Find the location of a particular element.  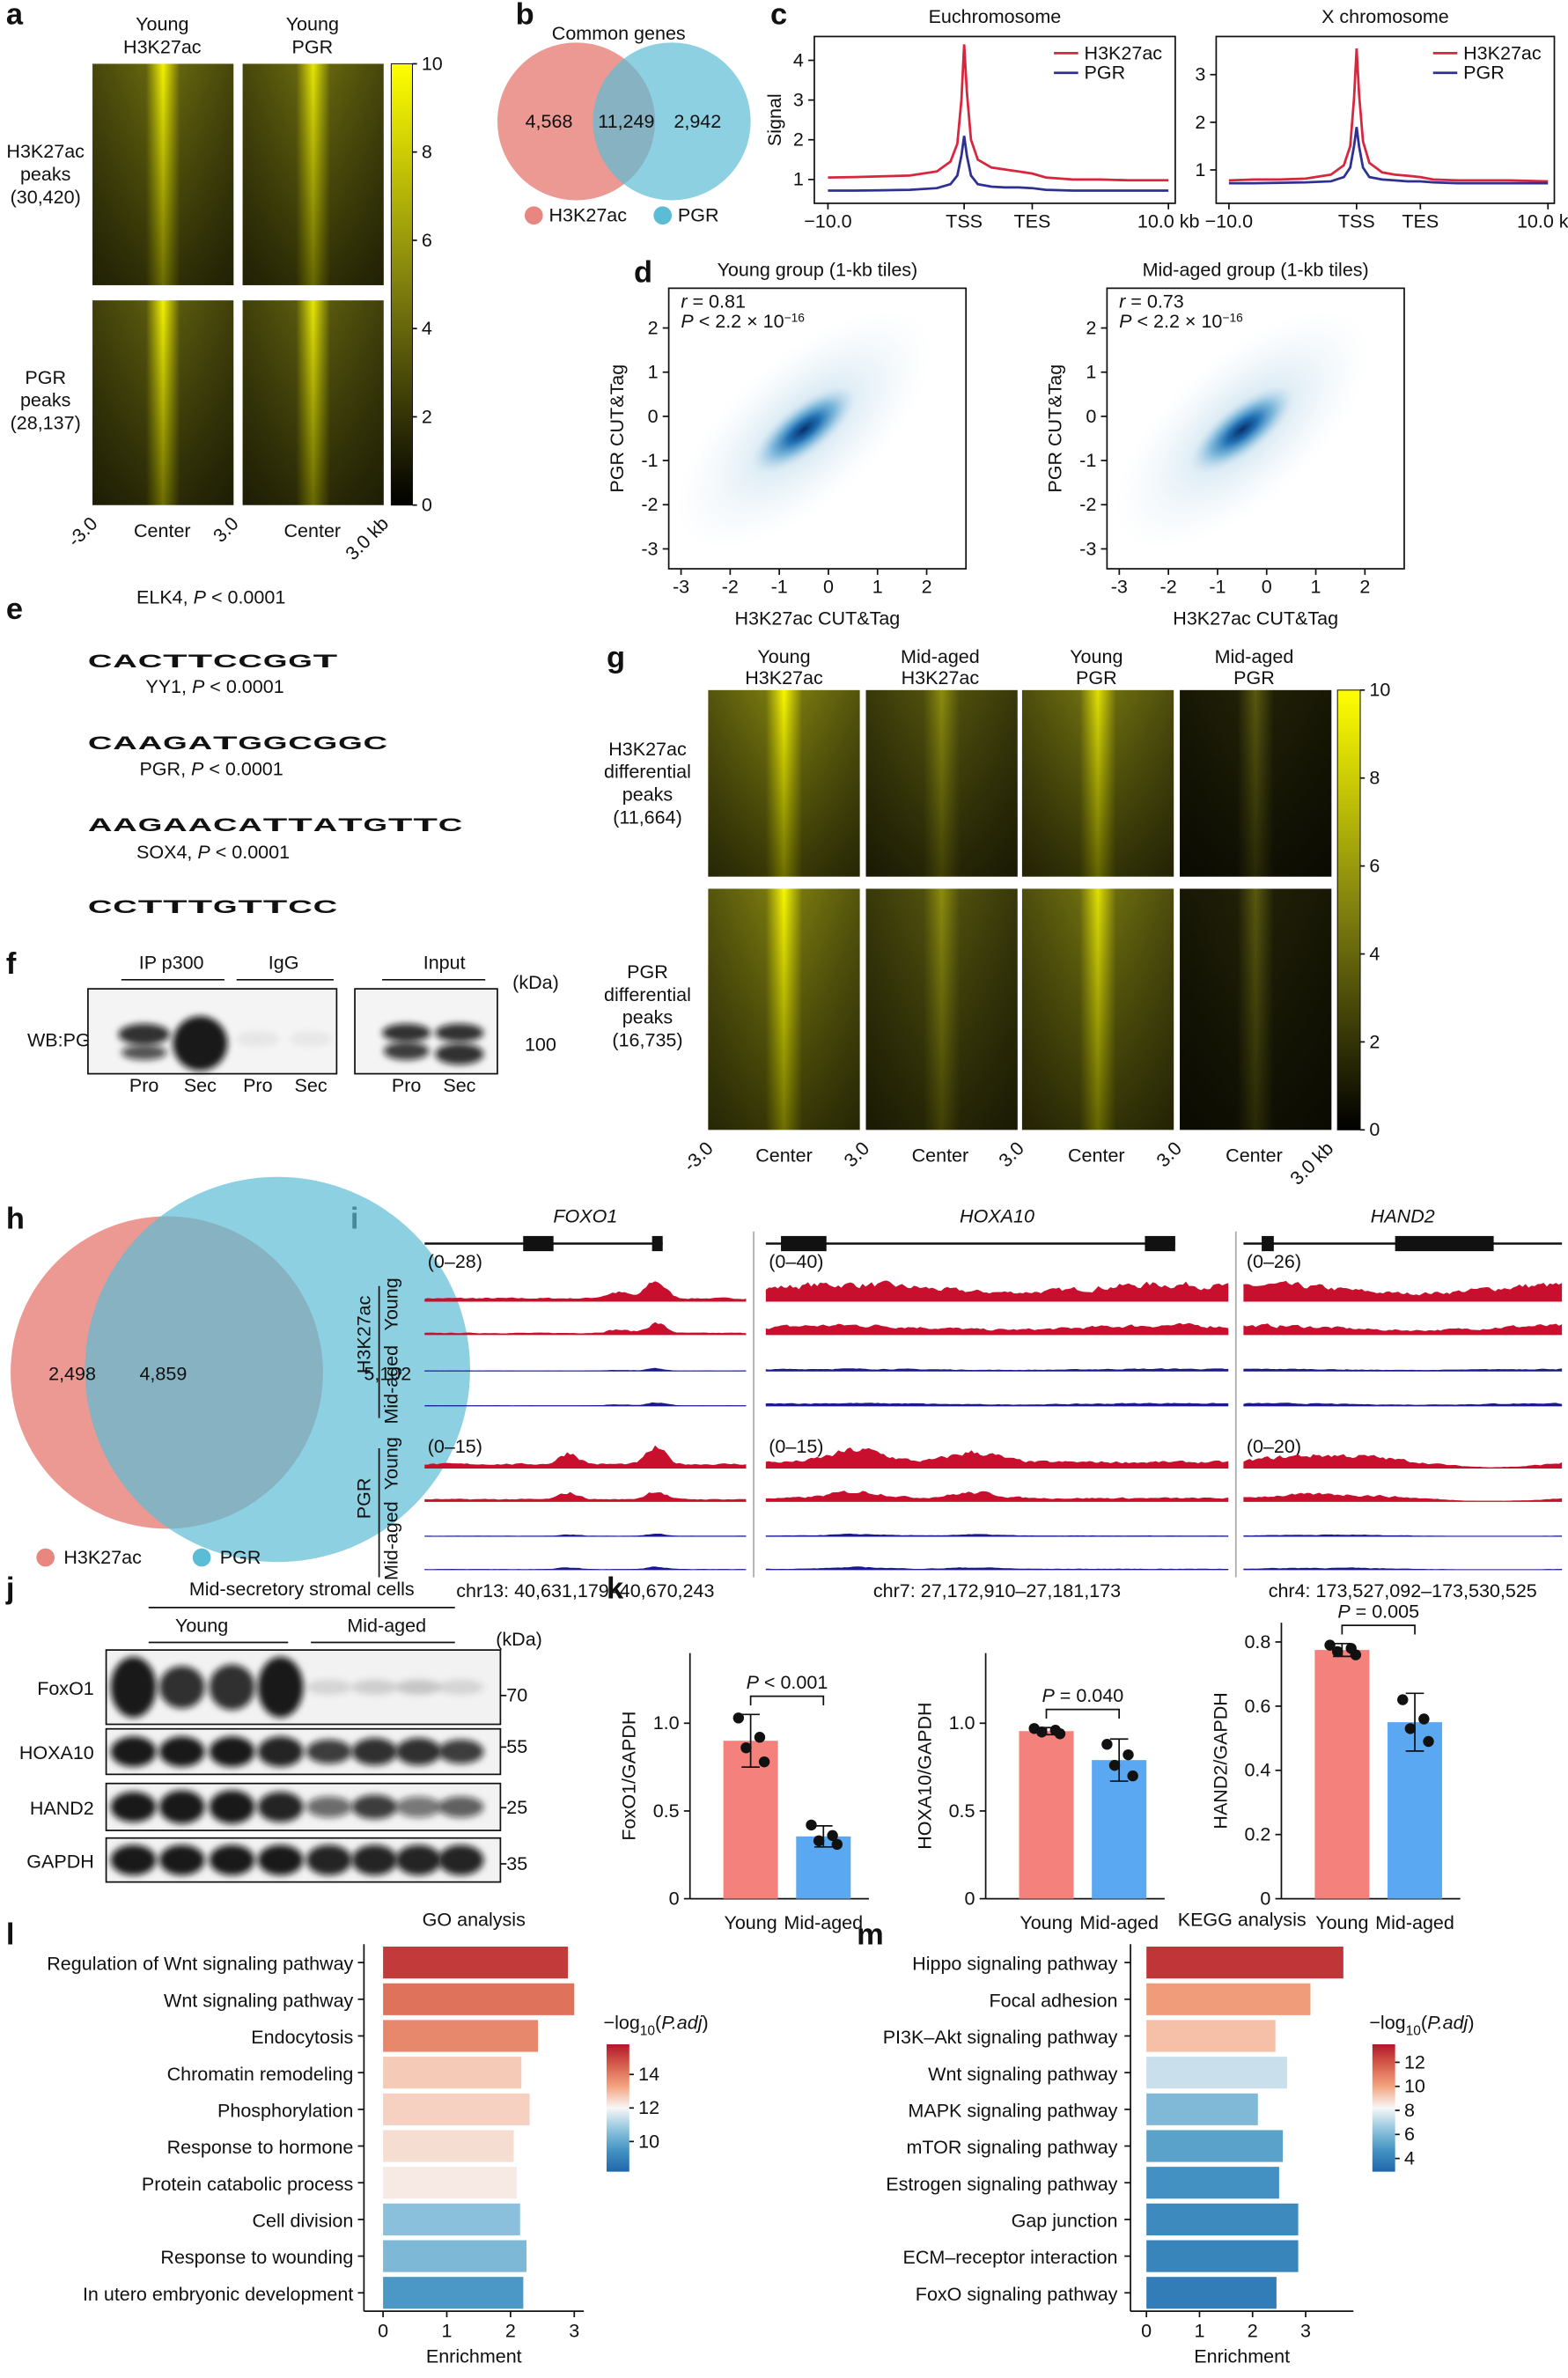

marker-label: 35 is located at coordinates (516, 1864).